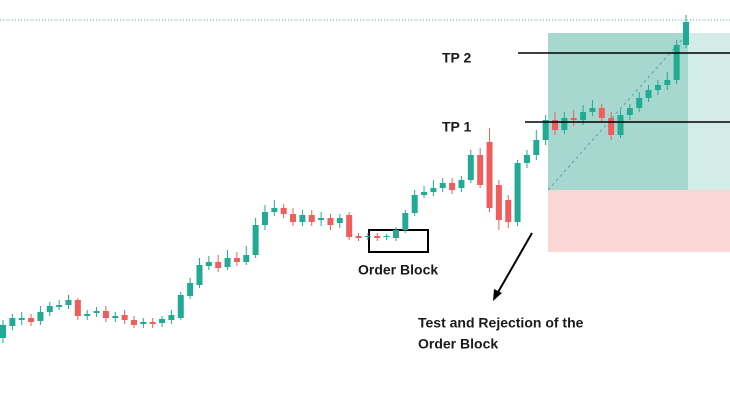 This screenshot has width=730, height=400. What do you see at coordinates (709, 111) in the screenshot?
I see `target-zone-extension` at bounding box center [709, 111].